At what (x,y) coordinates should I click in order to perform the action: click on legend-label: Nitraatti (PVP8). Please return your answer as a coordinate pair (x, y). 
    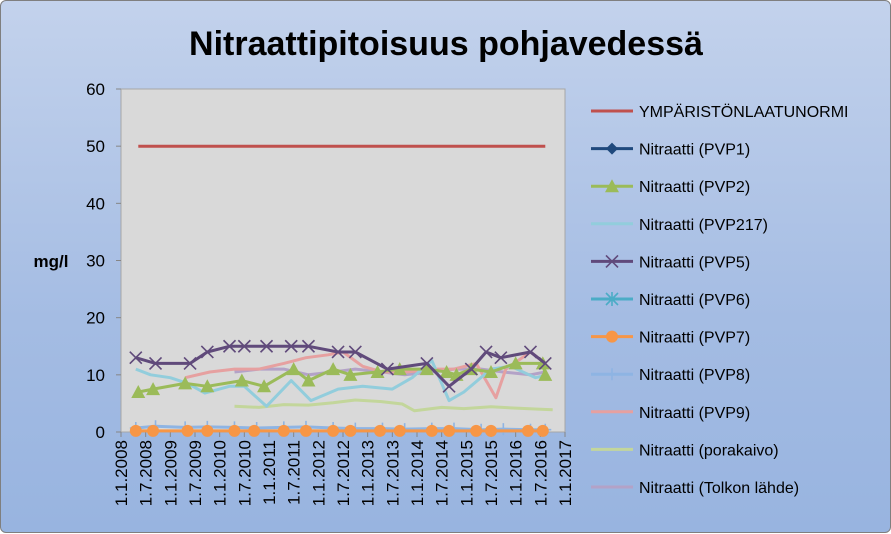
    Looking at the image, I should click on (694, 375).